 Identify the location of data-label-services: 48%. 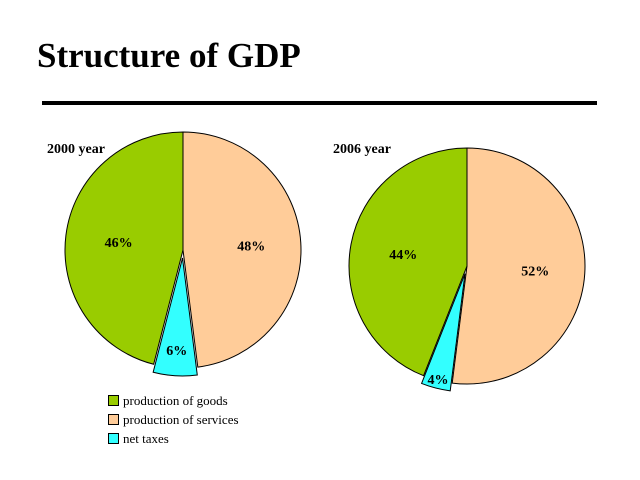
(251, 247).